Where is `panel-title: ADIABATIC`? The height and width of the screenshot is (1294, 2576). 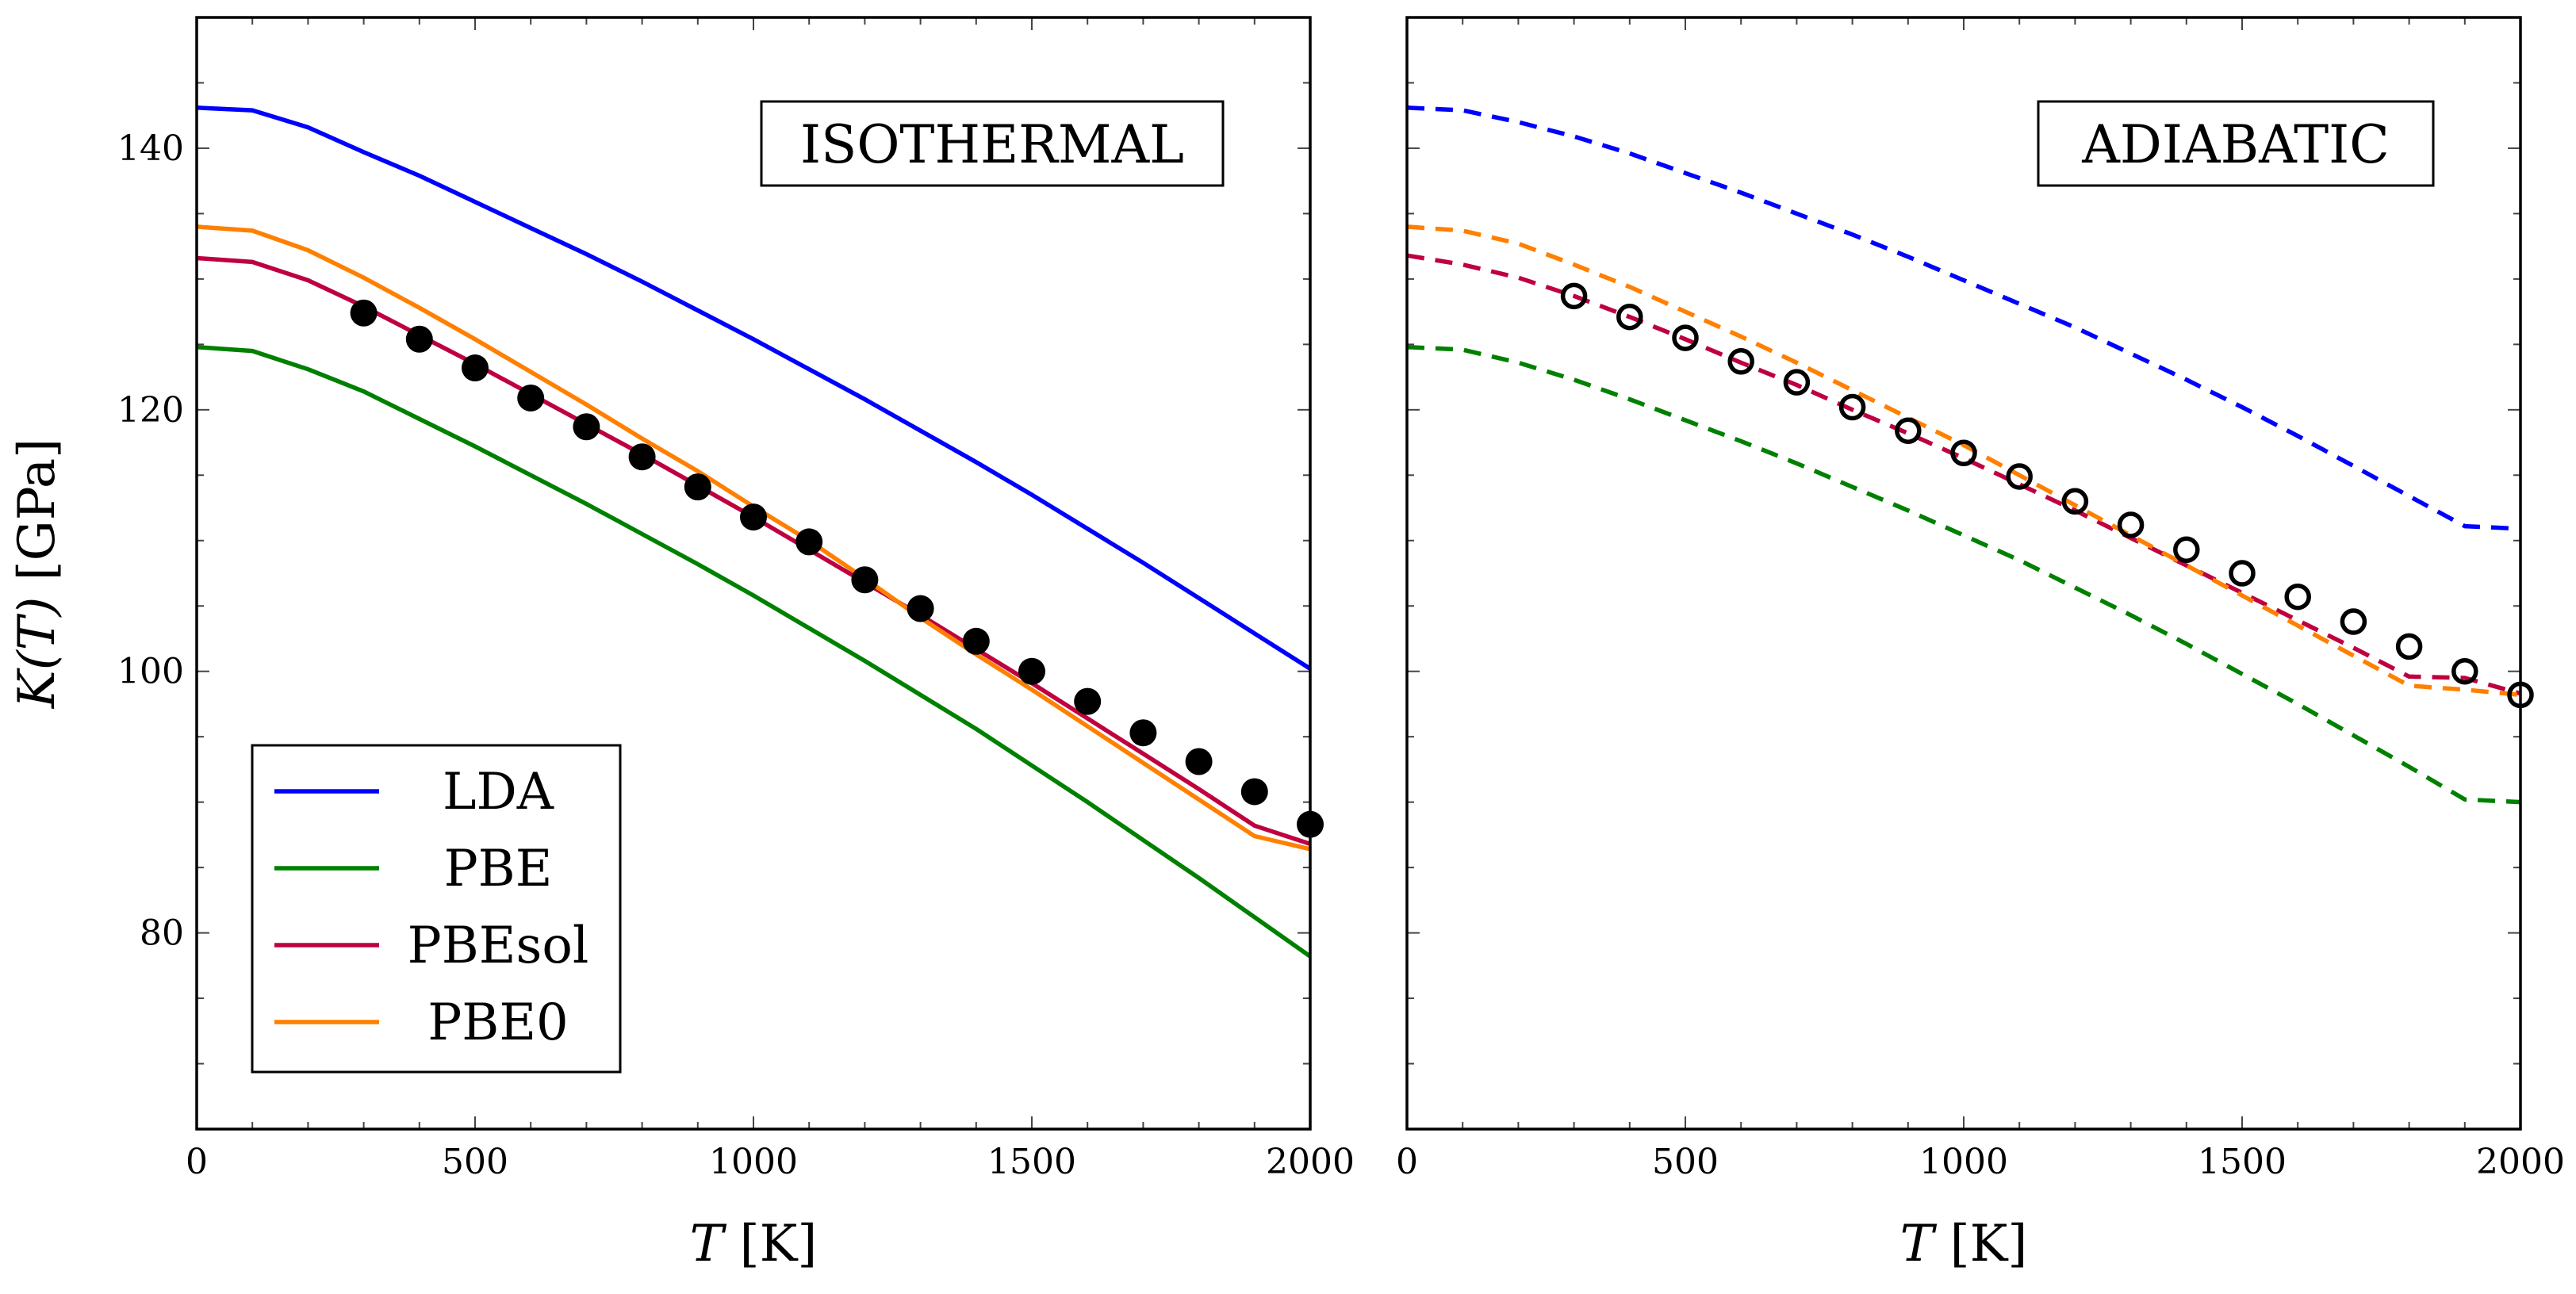
panel-title: ADIABATIC is located at coordinates (2235, 144).